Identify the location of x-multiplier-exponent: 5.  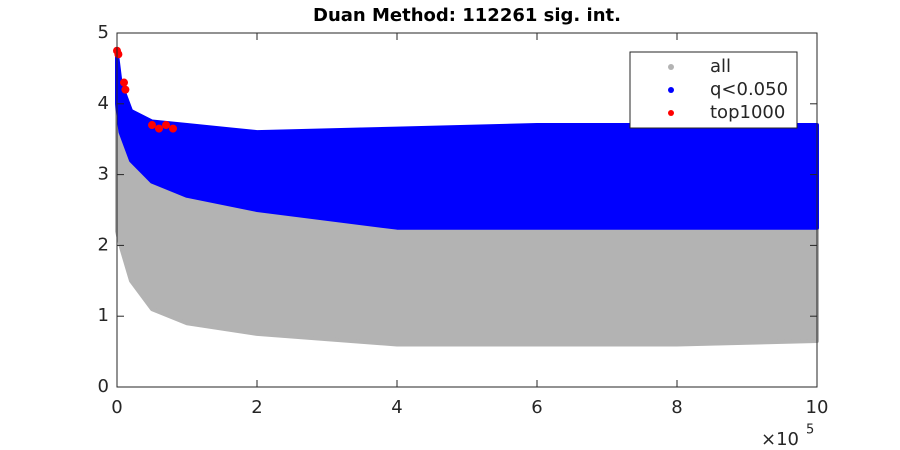
(810, 430).